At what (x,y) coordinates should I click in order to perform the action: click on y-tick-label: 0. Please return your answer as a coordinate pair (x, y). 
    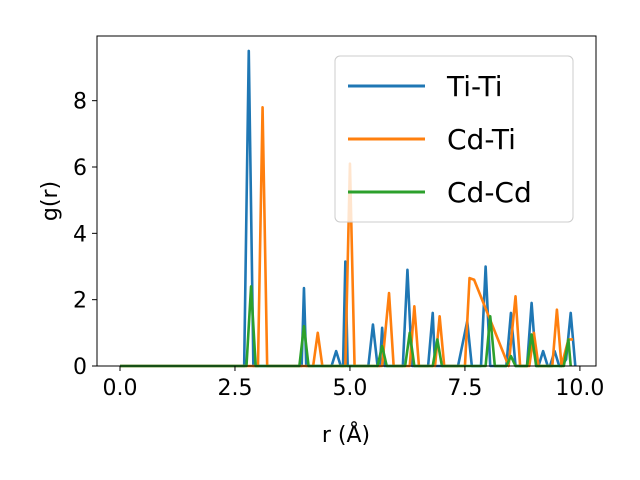
    Looking at the image, I should click on (80, 367).